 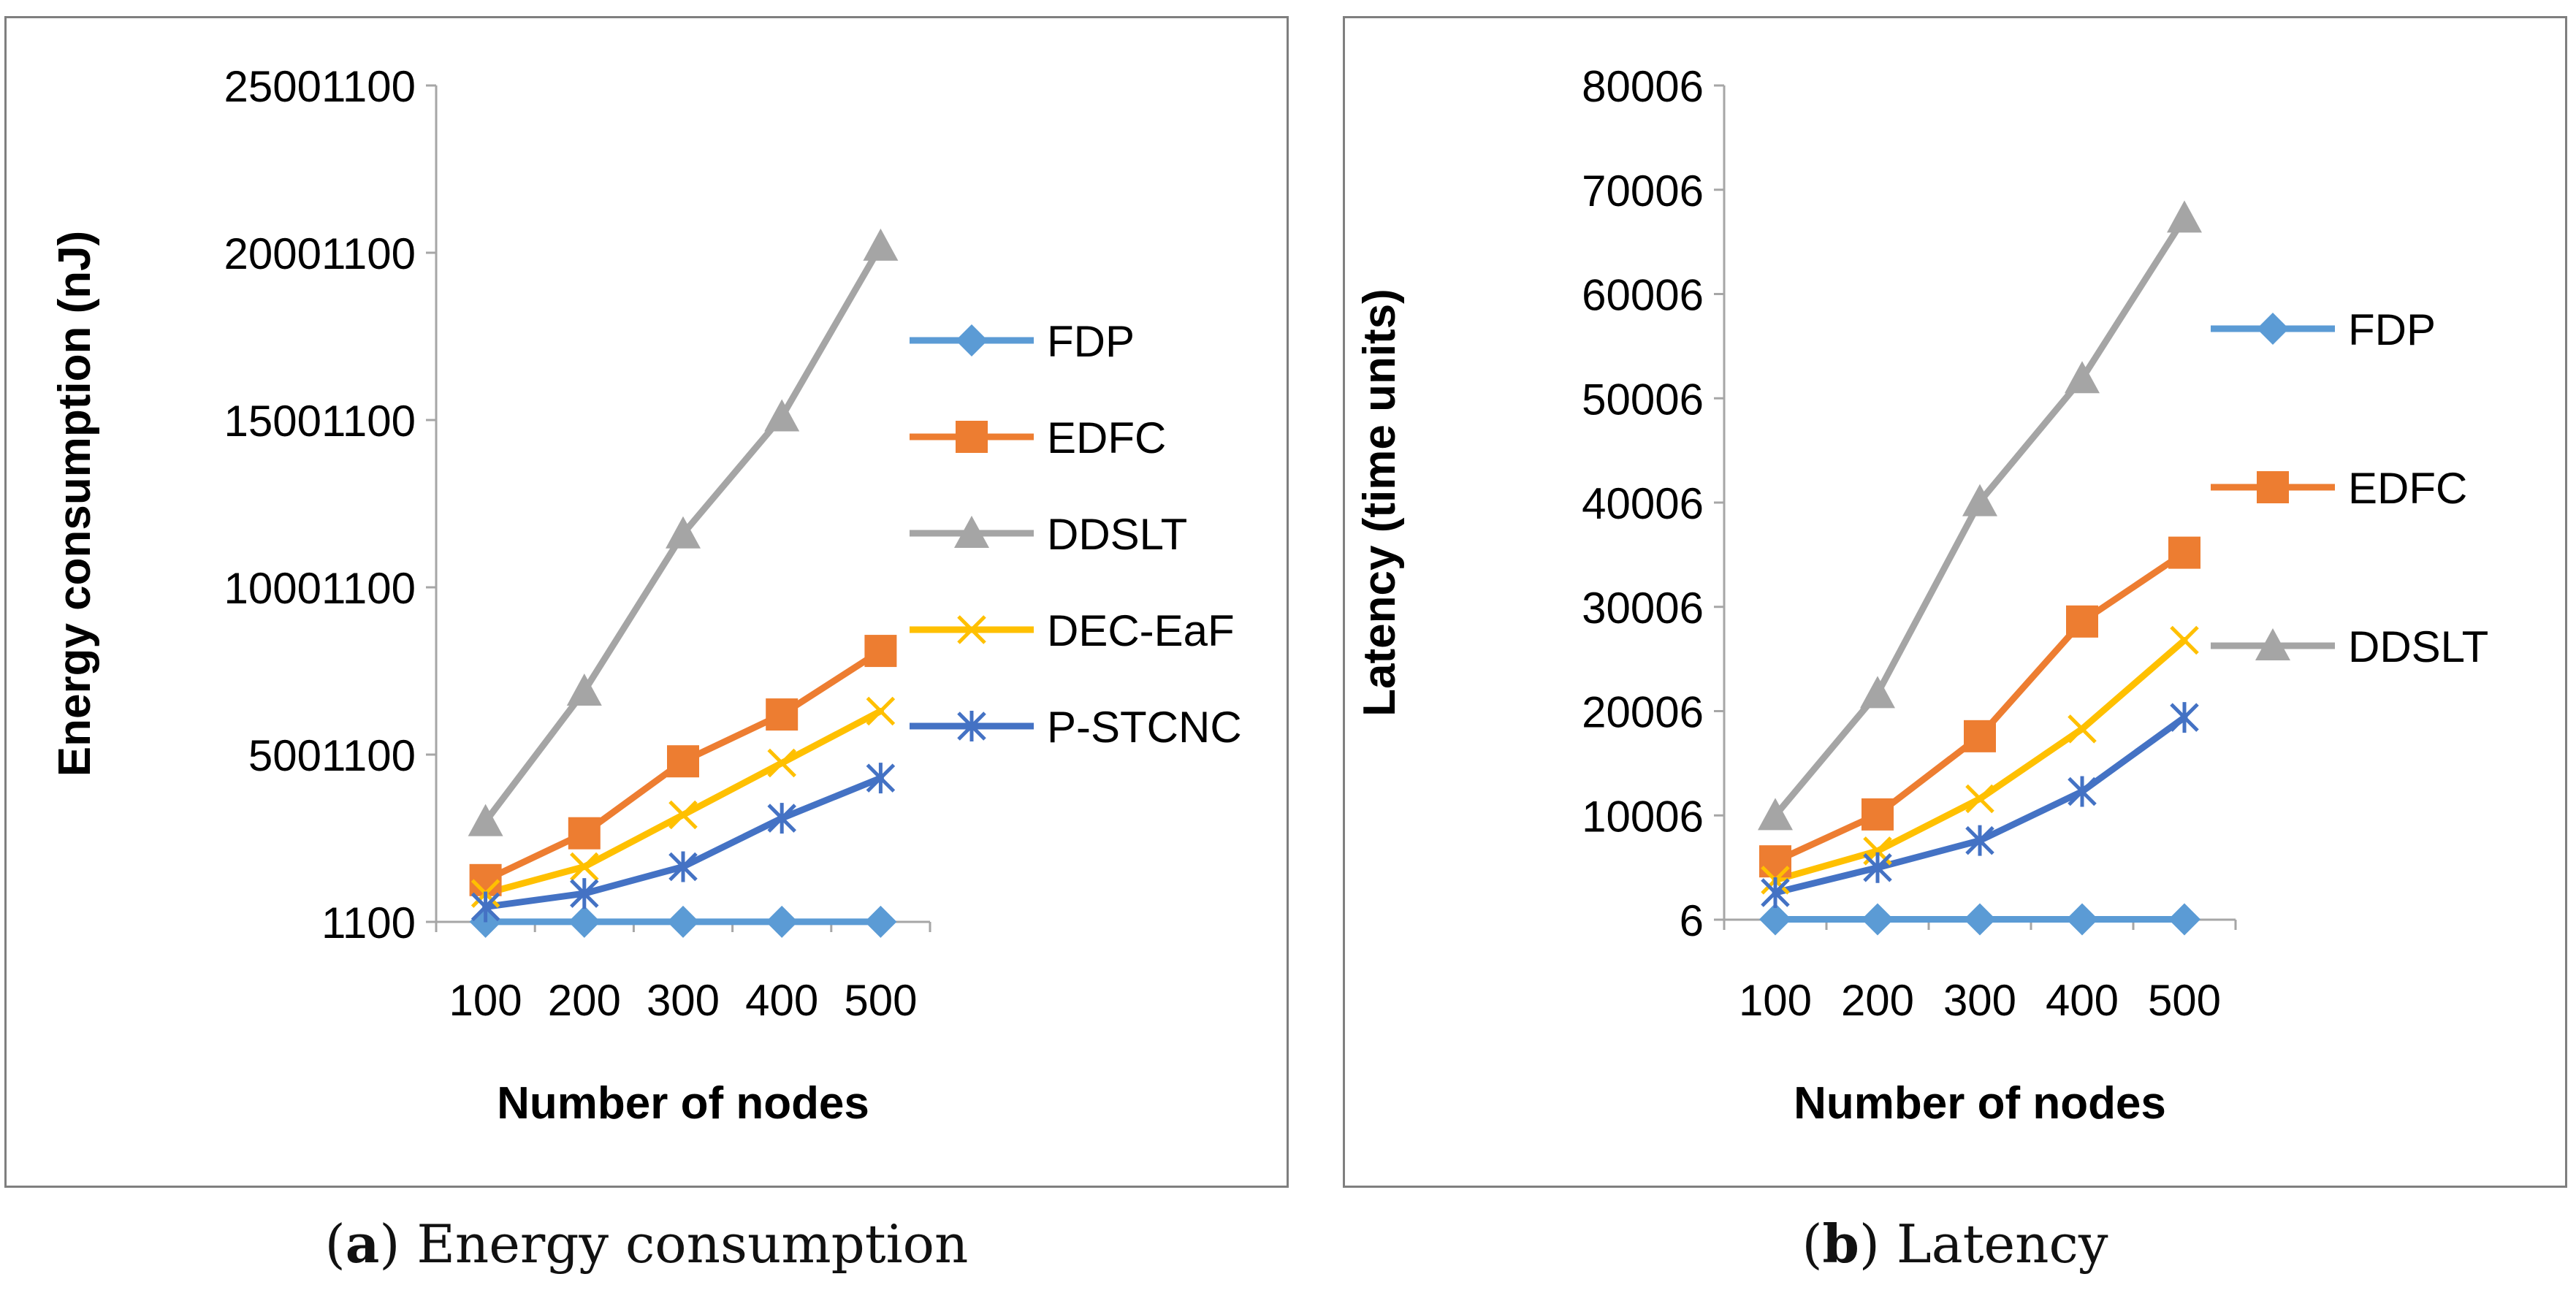 I want to click on energy-y-tick-label: 15001100, so click(x=320, y=421).